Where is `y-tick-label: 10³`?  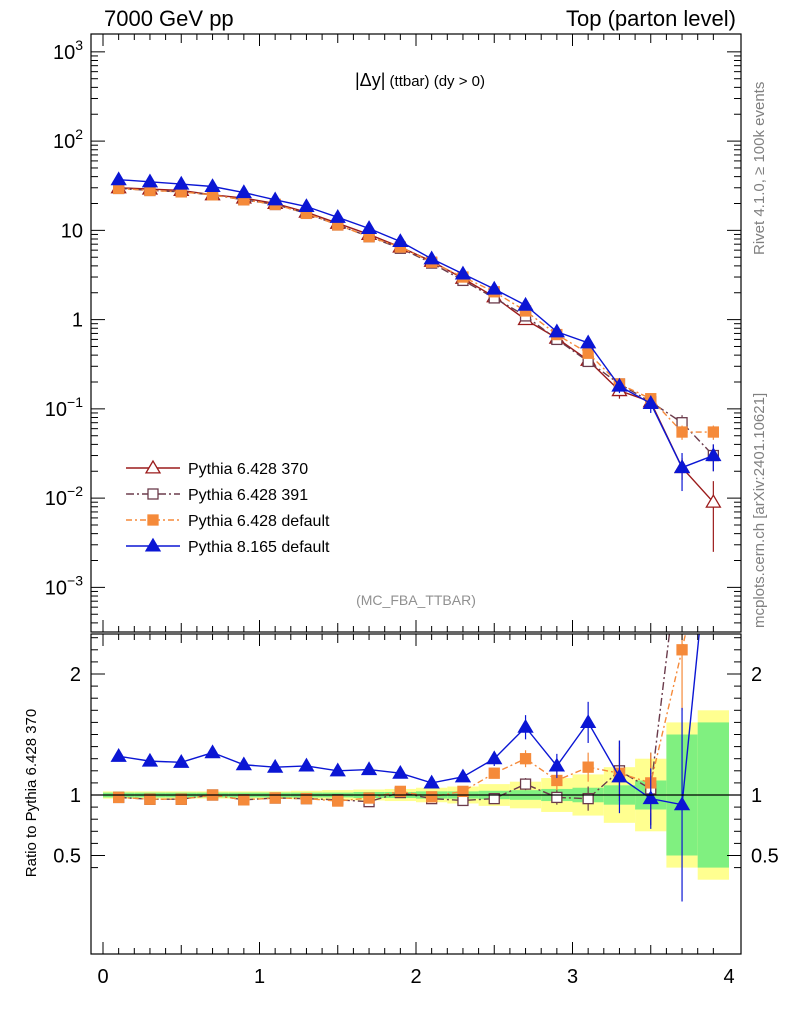
y-tick-label: 10³ is located at coordinates (68, 50).